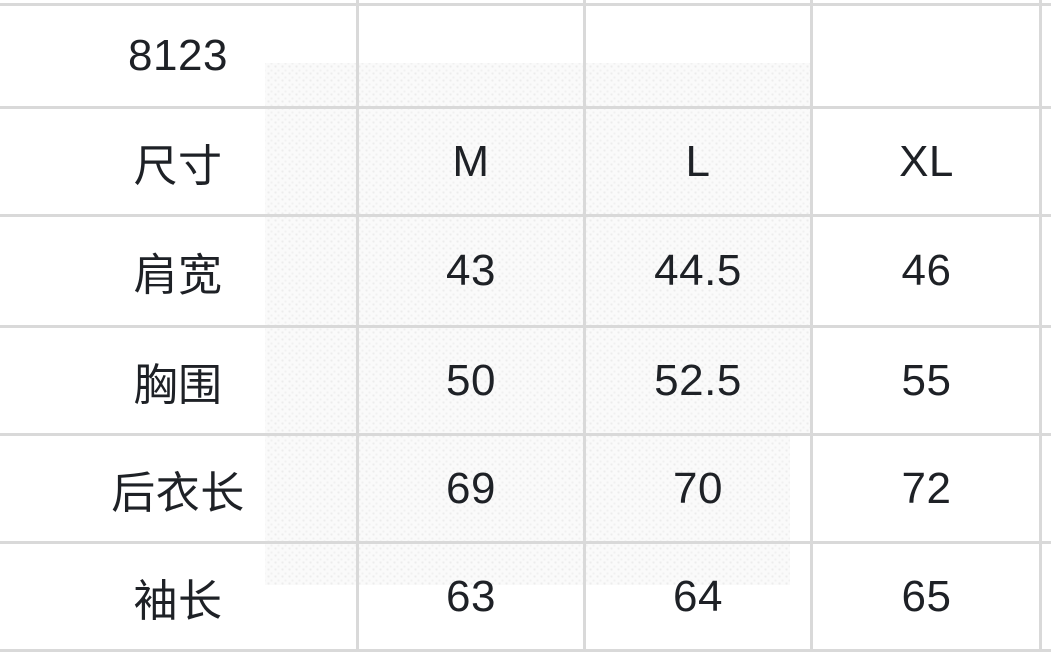 The image size is (1051, 652). What do you see at coordinates (926, 270) in the screenshot?
I see `value-shoulder-xl: 46` at bounding box center [926, 270].